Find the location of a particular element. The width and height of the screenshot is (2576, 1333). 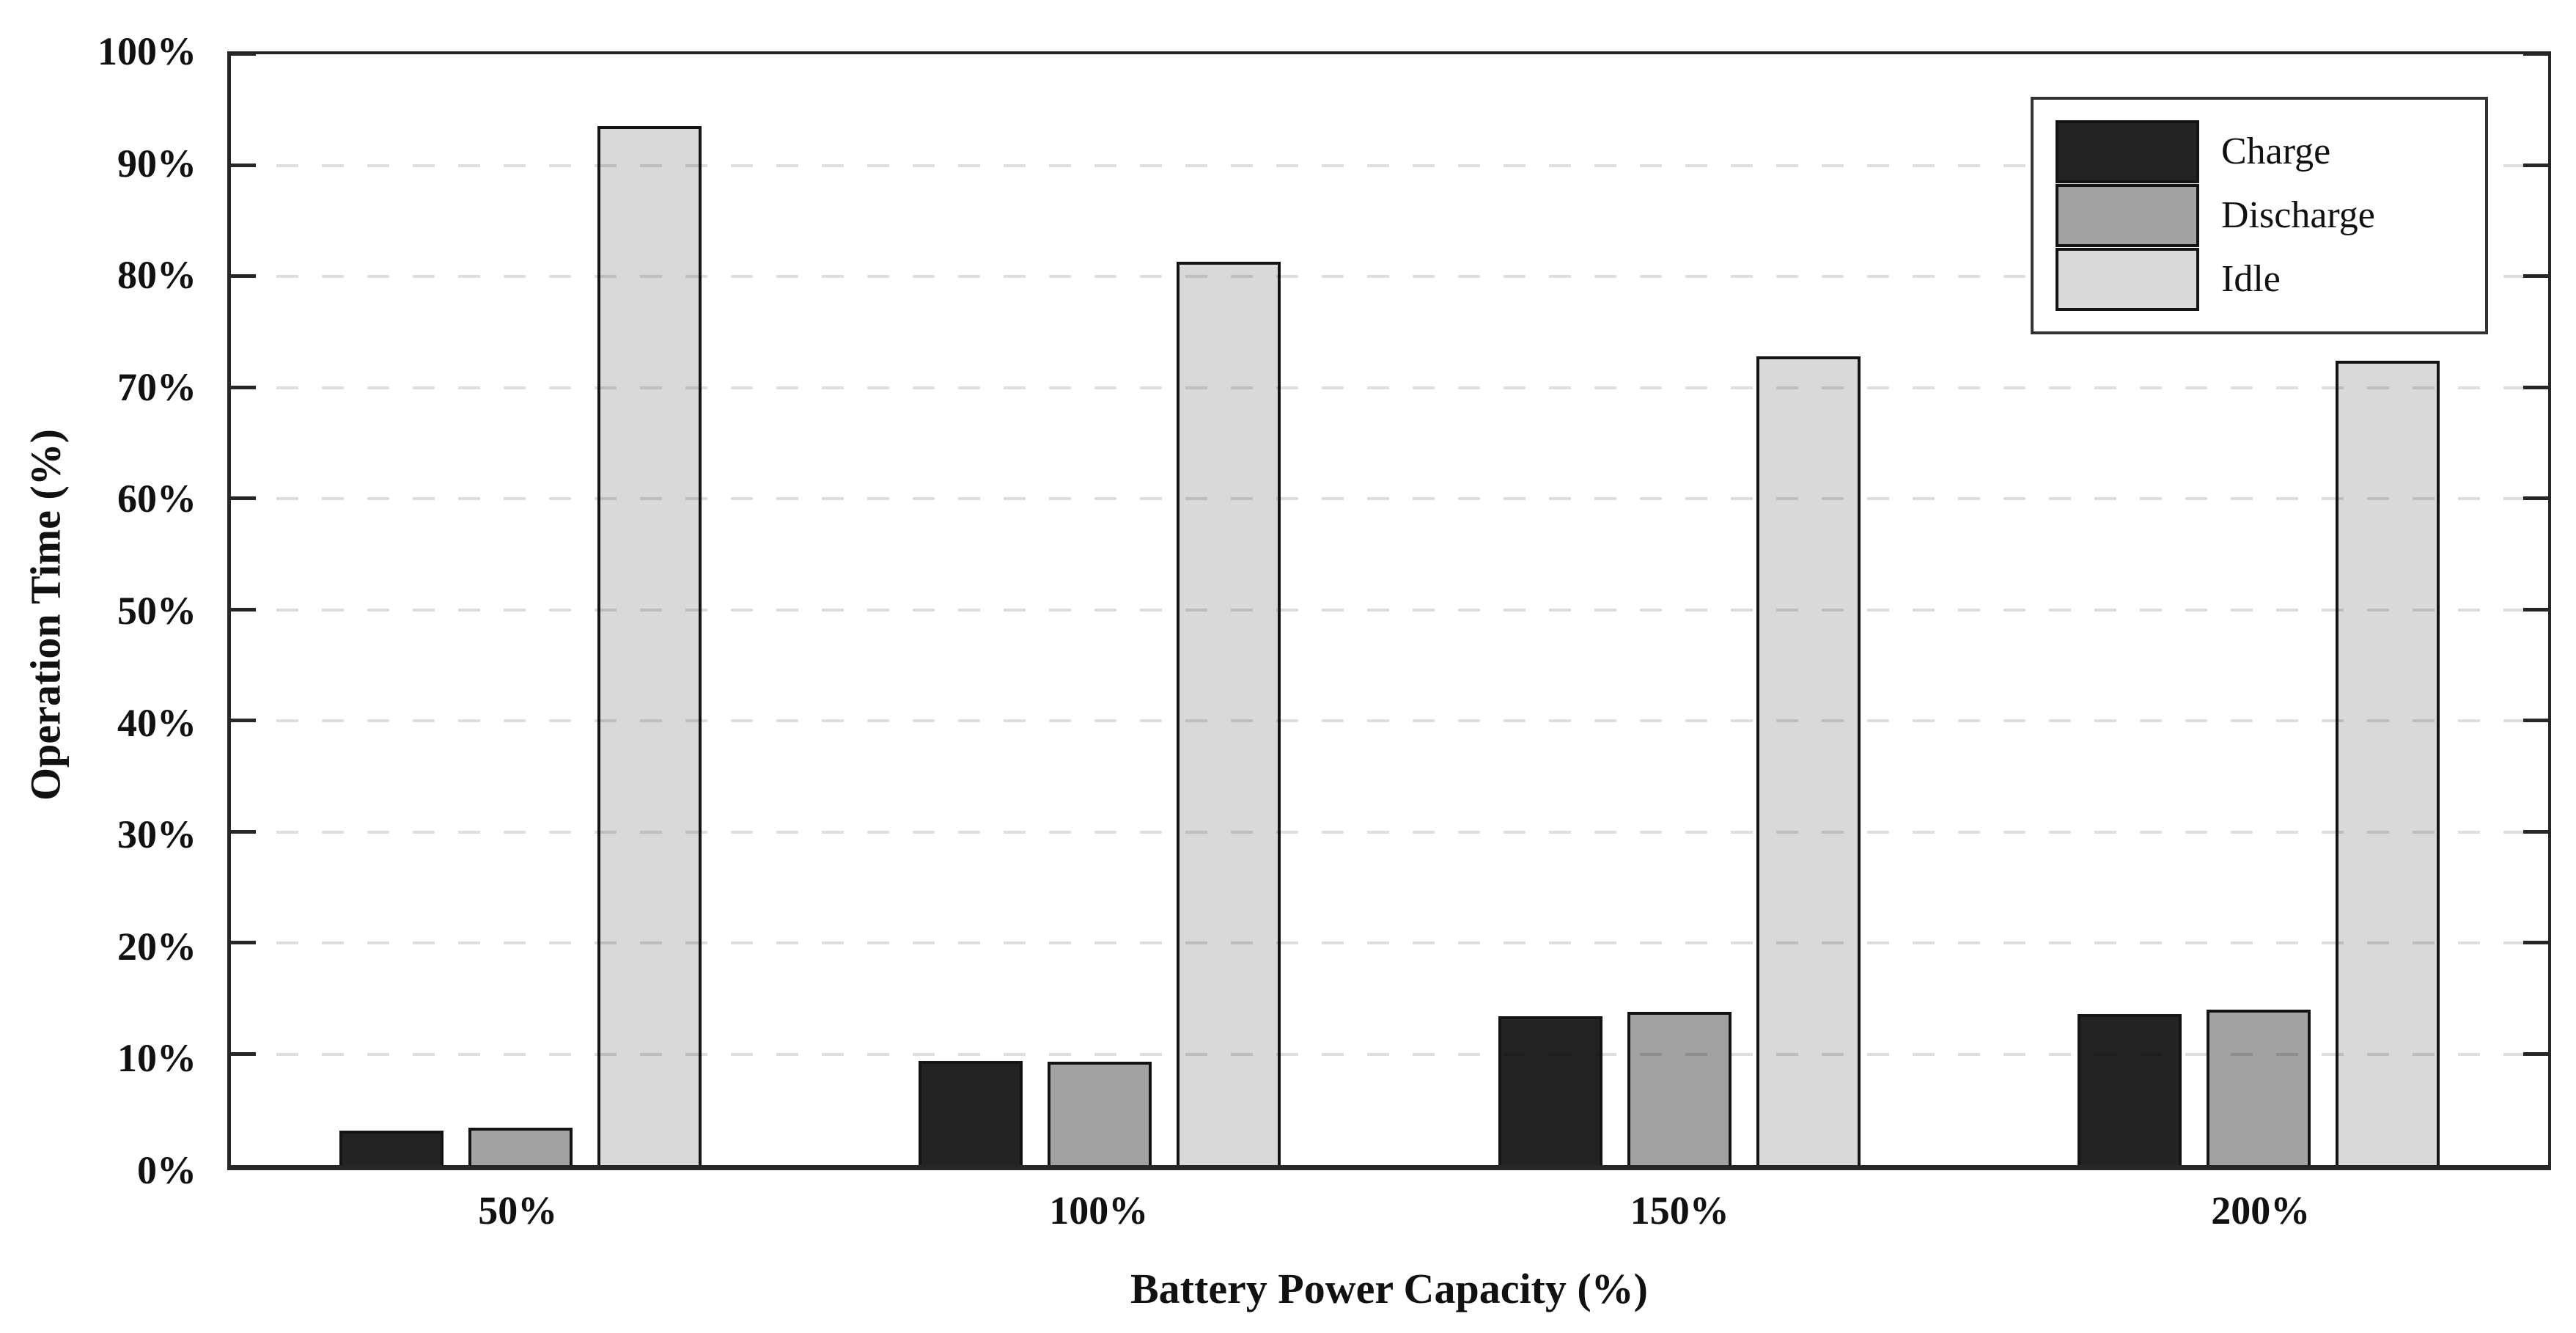

legend-label-discharge: Discharge is located at coordinates (2298, 215).